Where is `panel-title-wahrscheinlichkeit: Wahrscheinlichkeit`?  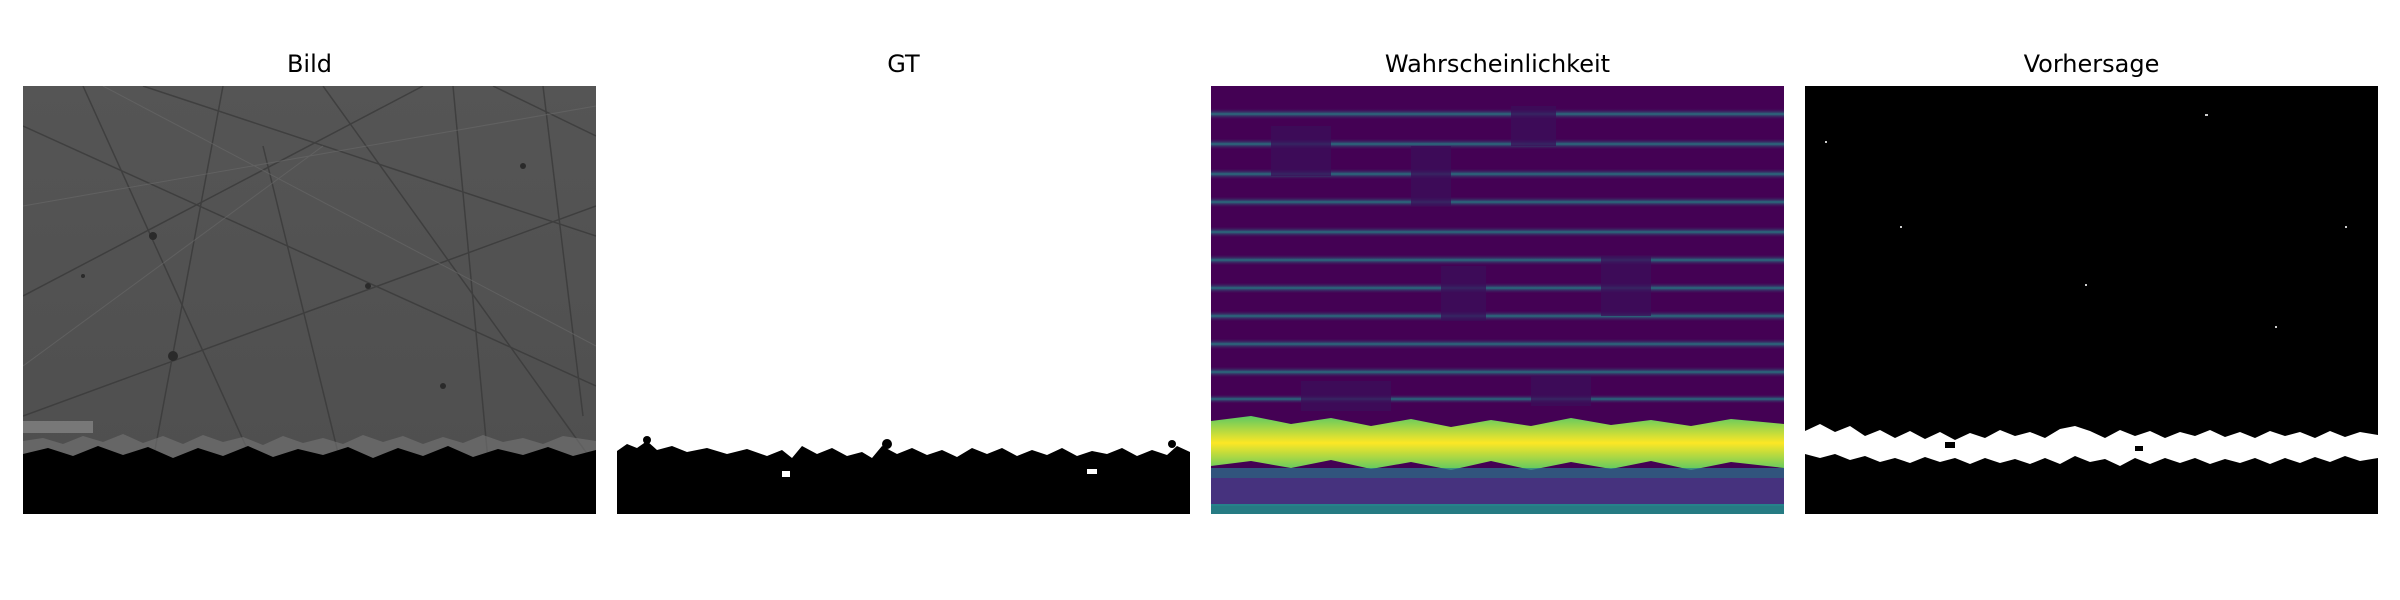
panel-title-wahrscheinlichkeit: Wahrscheinlichkeit is located at coordinates (1497, 64).